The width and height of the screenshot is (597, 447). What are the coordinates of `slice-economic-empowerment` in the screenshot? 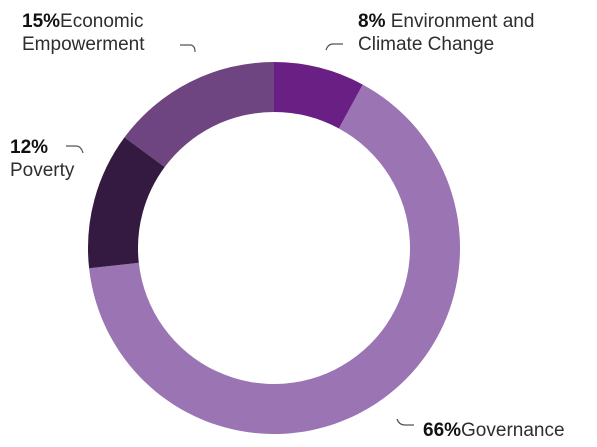 It's located at (199, 114).